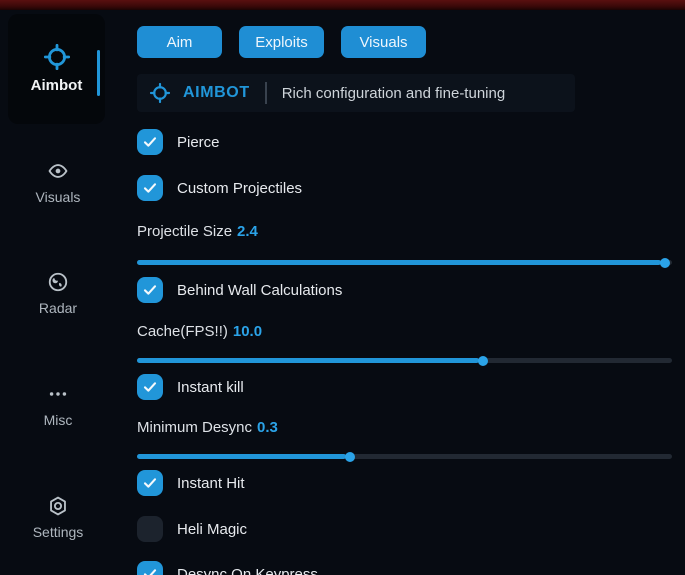 The image size is (685, 575). Describe the element at coordinates (150, 290) in the screenshot. I see `behind-wall-checkbox` at that location.